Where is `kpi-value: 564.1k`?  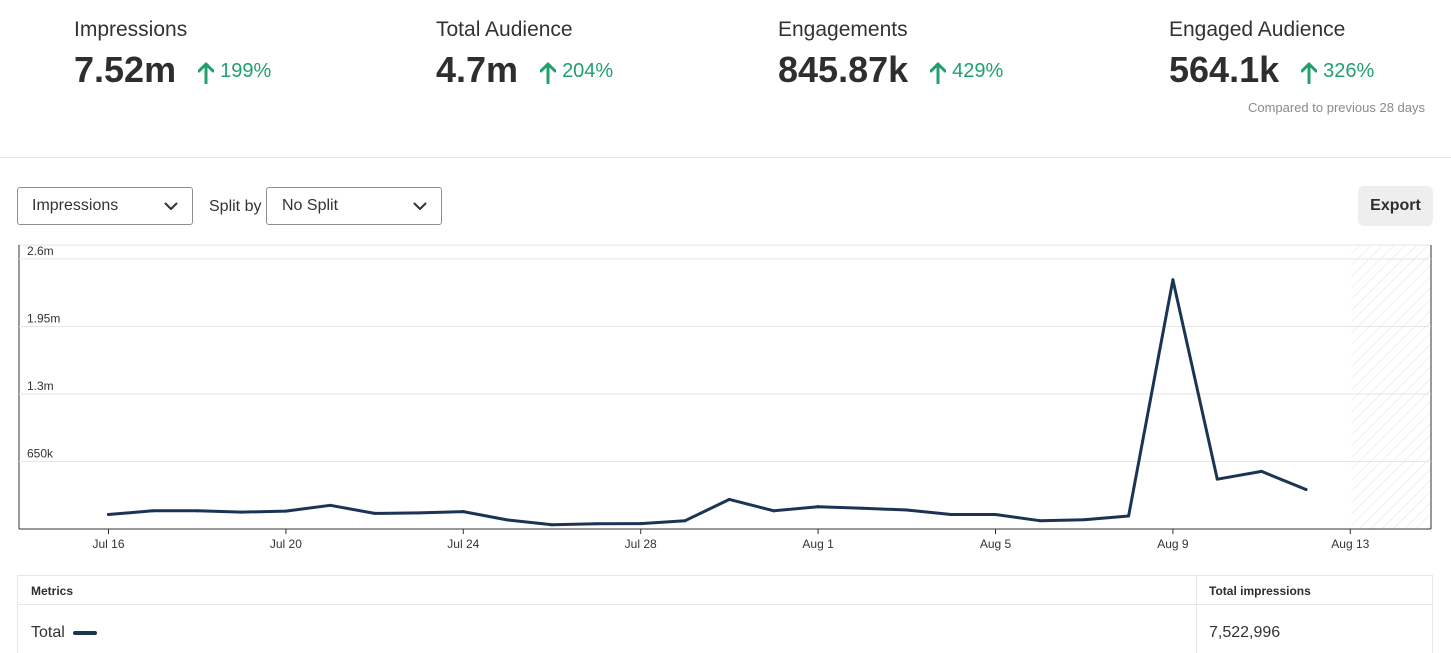
kpi-value: 564.1k is located at coordinates (1224, 69).